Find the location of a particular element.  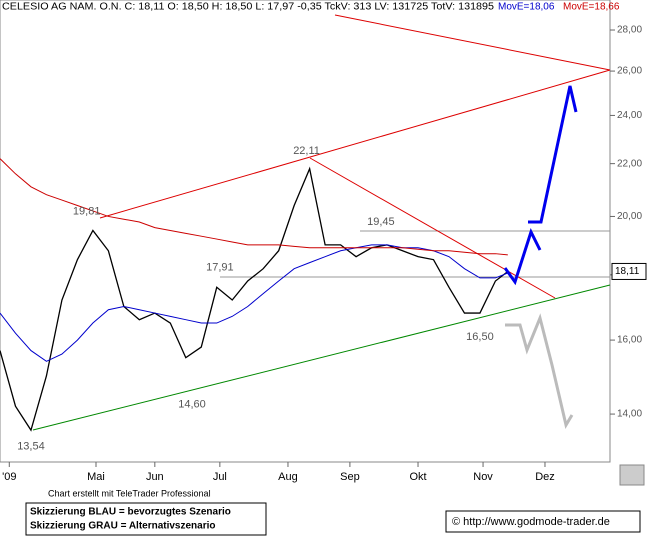

source-box is located at coordinates (543, 521).